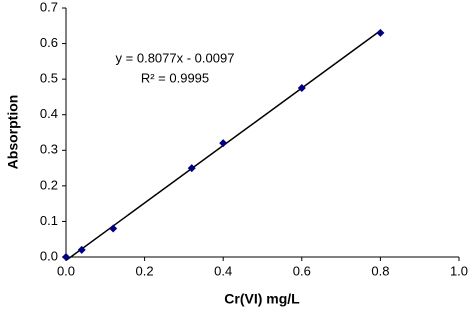  Describe the element at coordinates (13, 132) in the screenshot. I see `y-axis-label: Absorption` at that location.